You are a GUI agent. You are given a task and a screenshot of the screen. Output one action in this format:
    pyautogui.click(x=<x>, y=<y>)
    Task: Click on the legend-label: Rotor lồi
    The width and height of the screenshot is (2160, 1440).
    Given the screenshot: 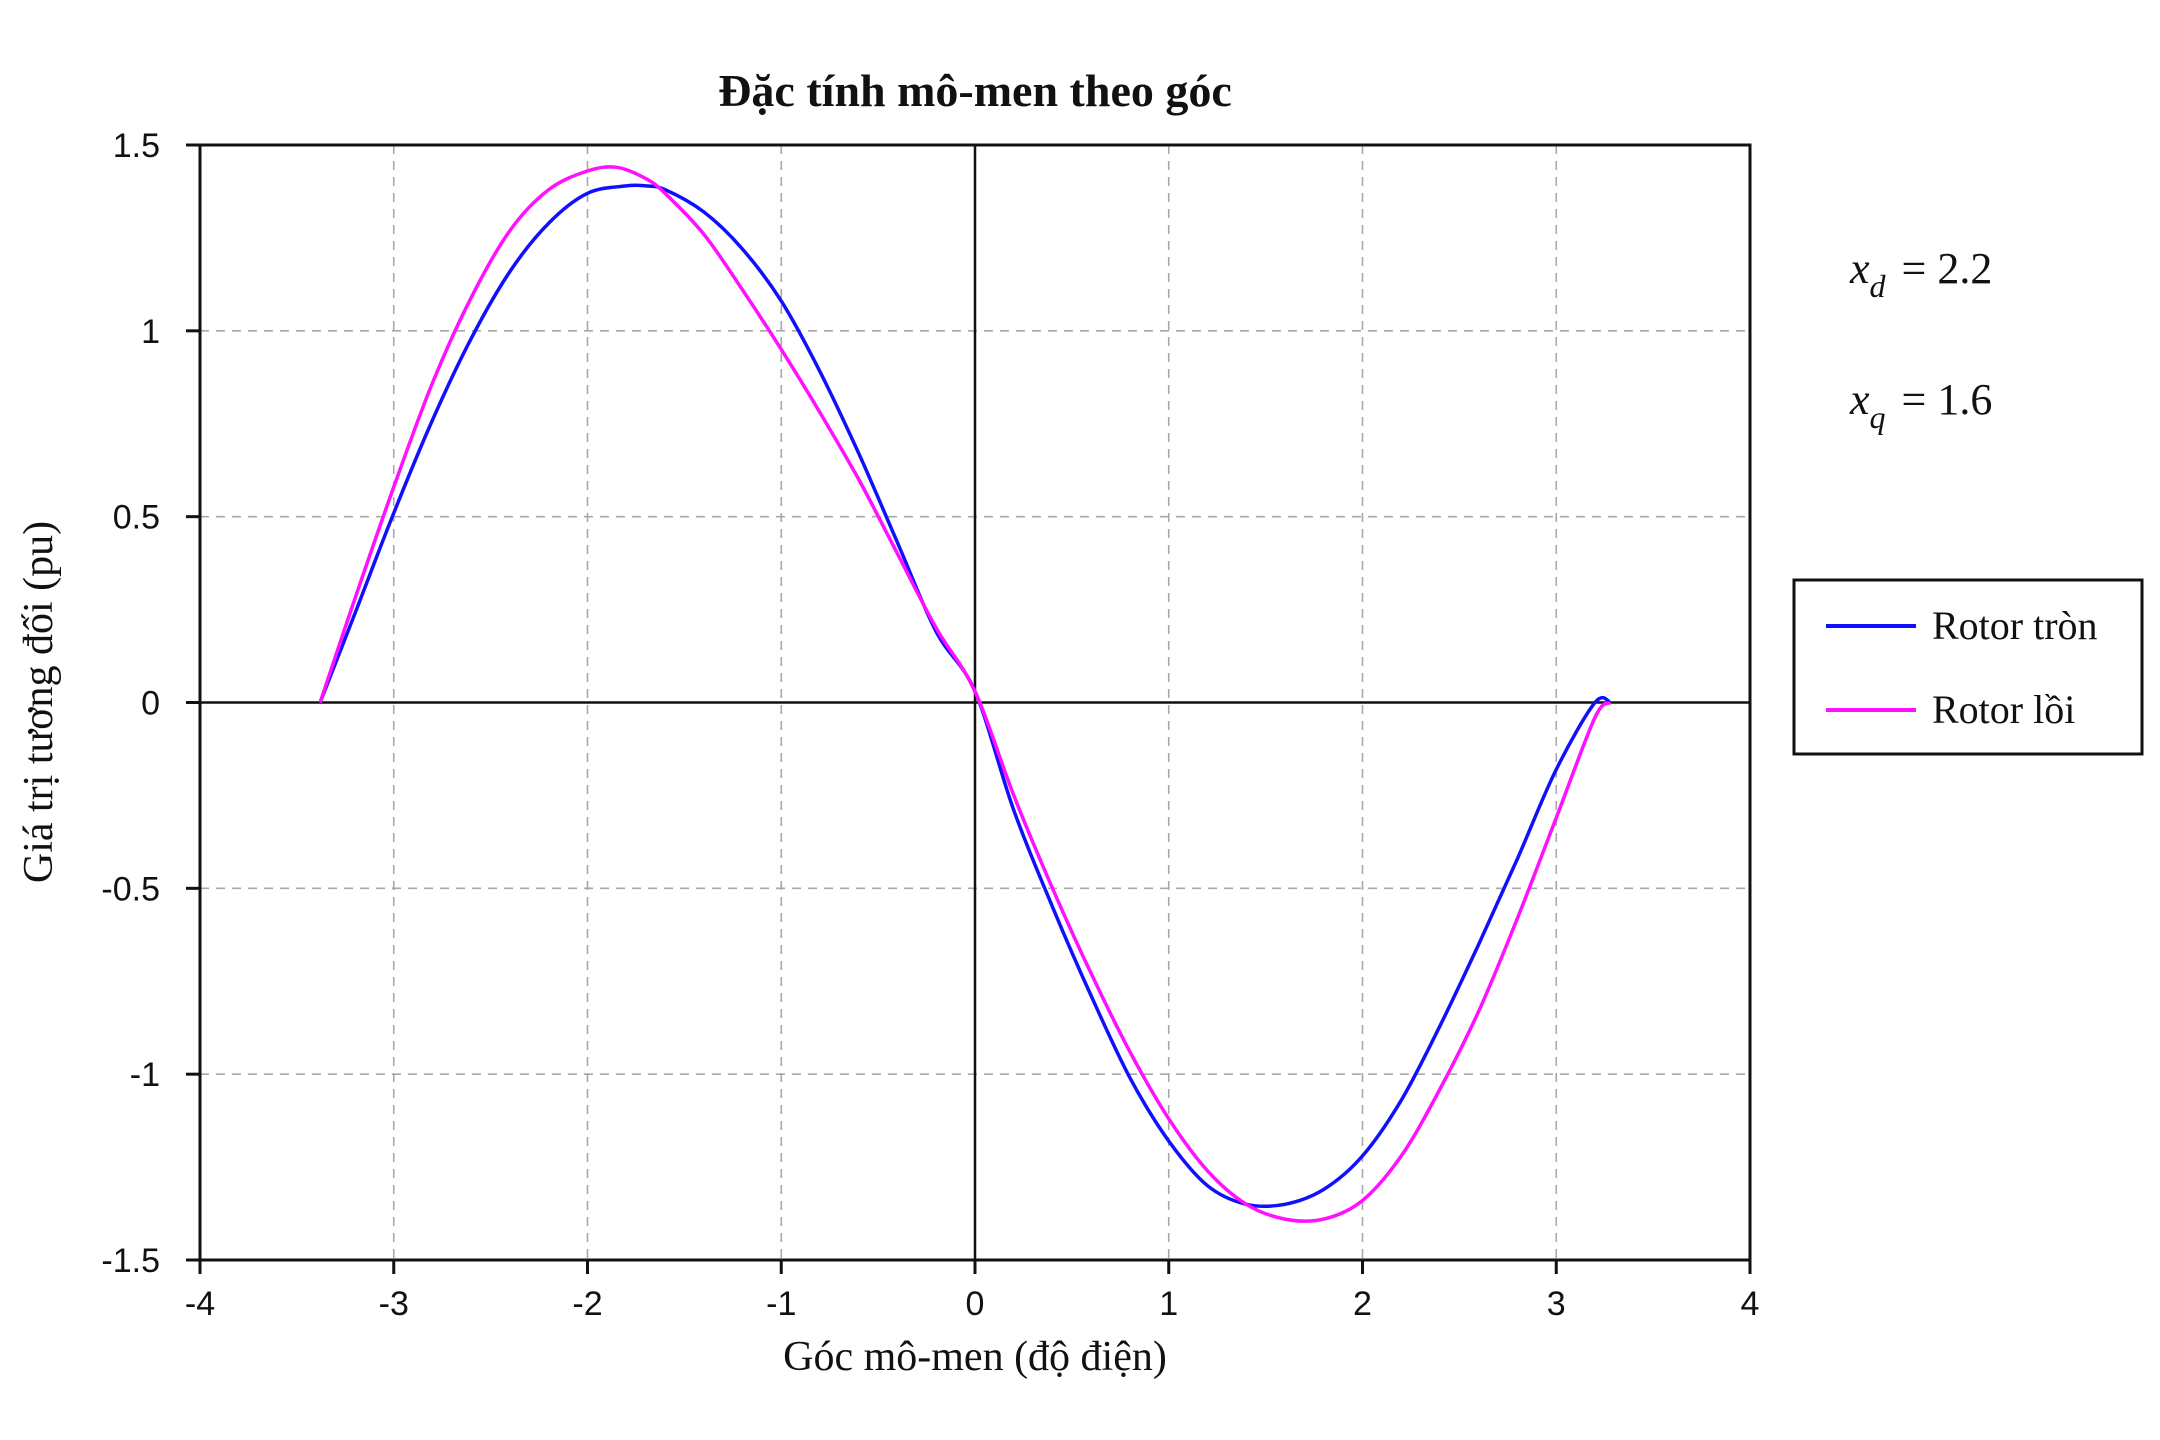 What is the action you would take?
    pyautogui.click(x=2003, y=709)
    